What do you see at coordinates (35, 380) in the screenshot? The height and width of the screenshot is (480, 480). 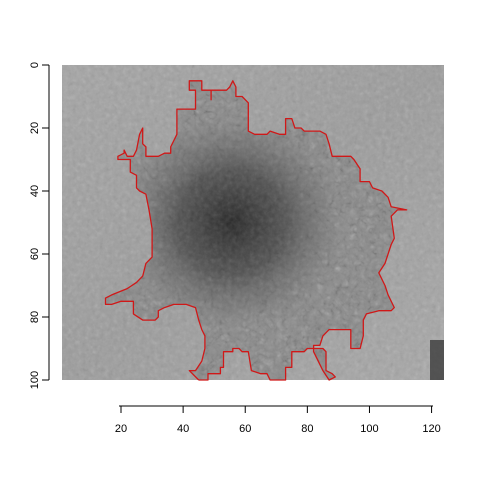 I see `y-tick-label: 100` at bounding box center [35, 380].